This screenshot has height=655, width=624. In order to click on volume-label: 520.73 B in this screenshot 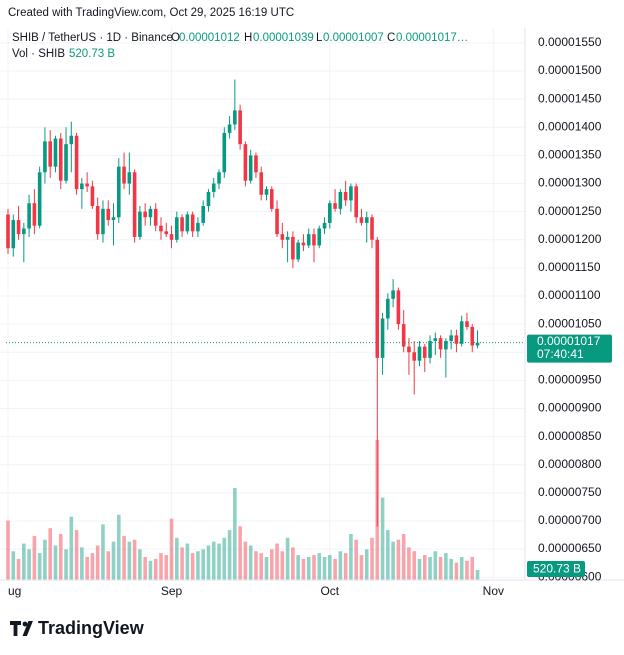, I will do `click(557, 569)`.